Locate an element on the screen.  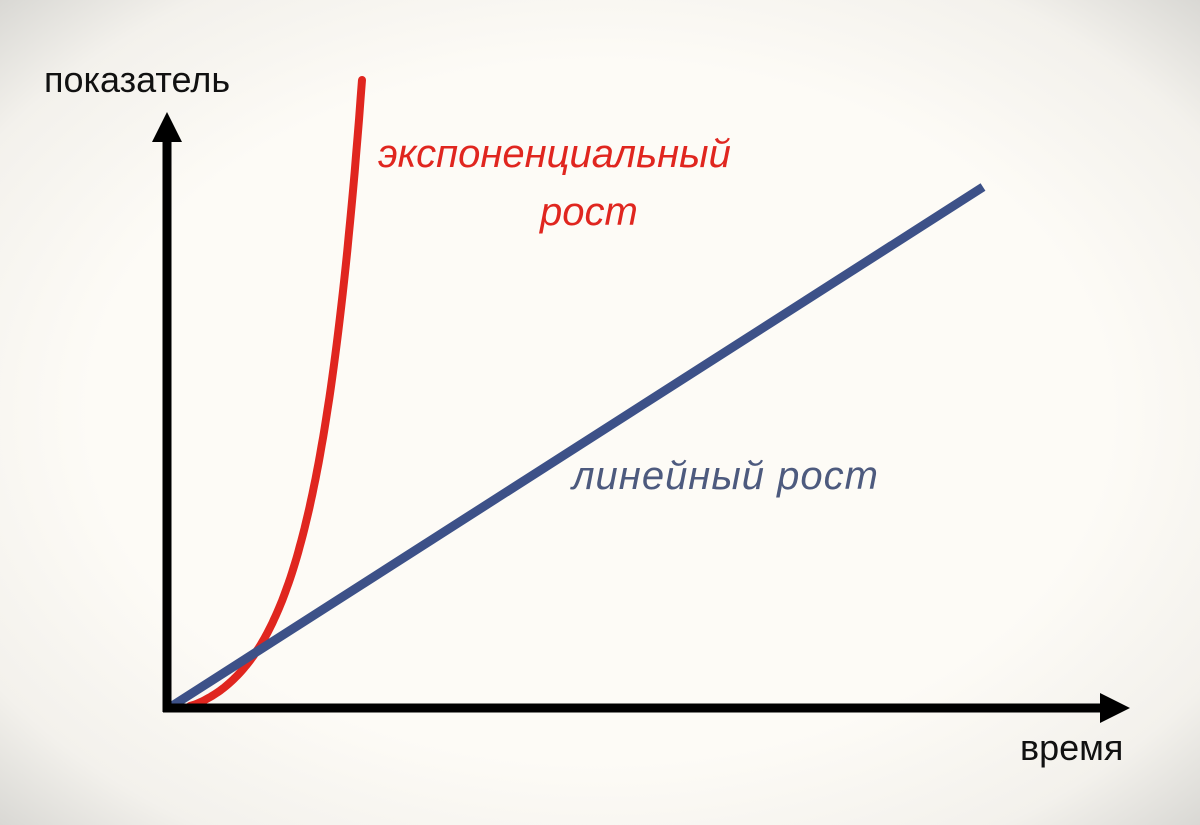
exponential-series-label-line2: рост is located at coordinates (589, 212).